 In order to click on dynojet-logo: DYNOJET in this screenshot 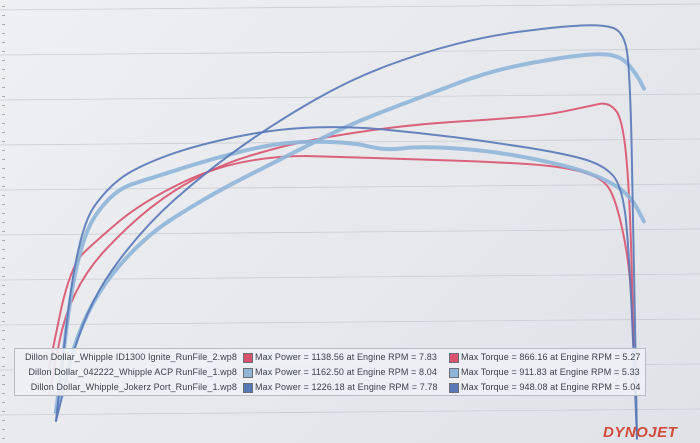, I will do `click(640, 432)`.